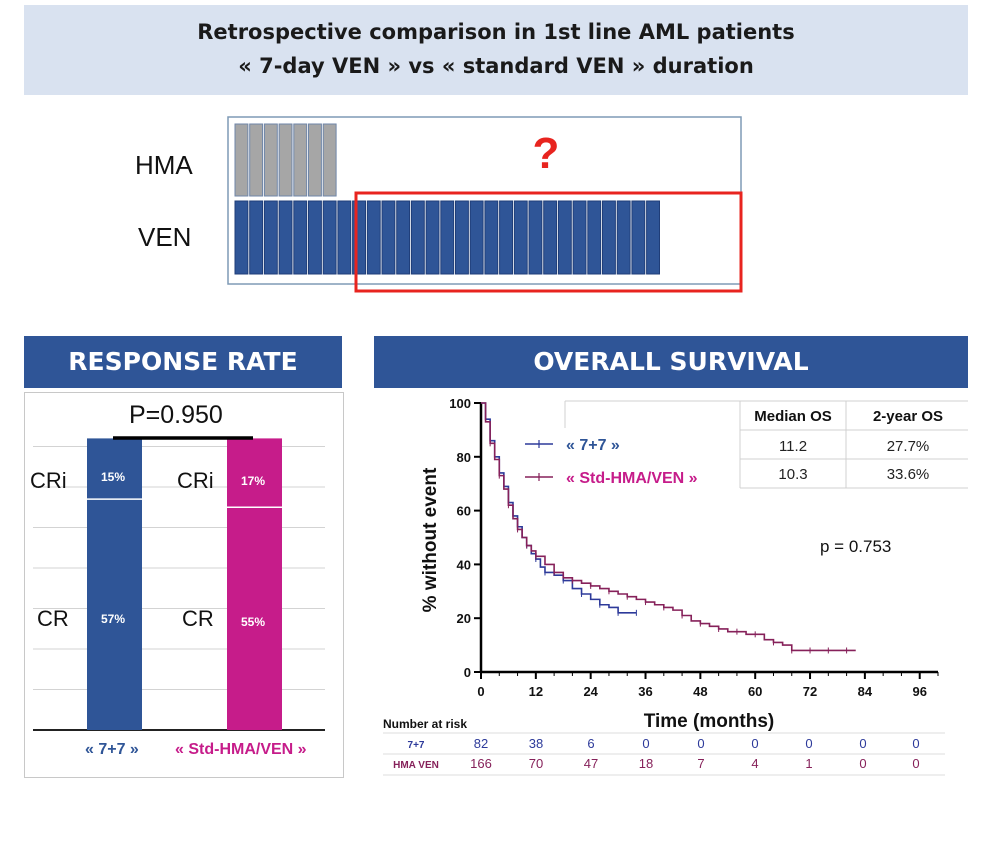 The height and width of the screenshot is (864, 1000). Describe the element at coordinates (430, 539) in the screenshot. I see `y-axis-title: % without event` at that location.